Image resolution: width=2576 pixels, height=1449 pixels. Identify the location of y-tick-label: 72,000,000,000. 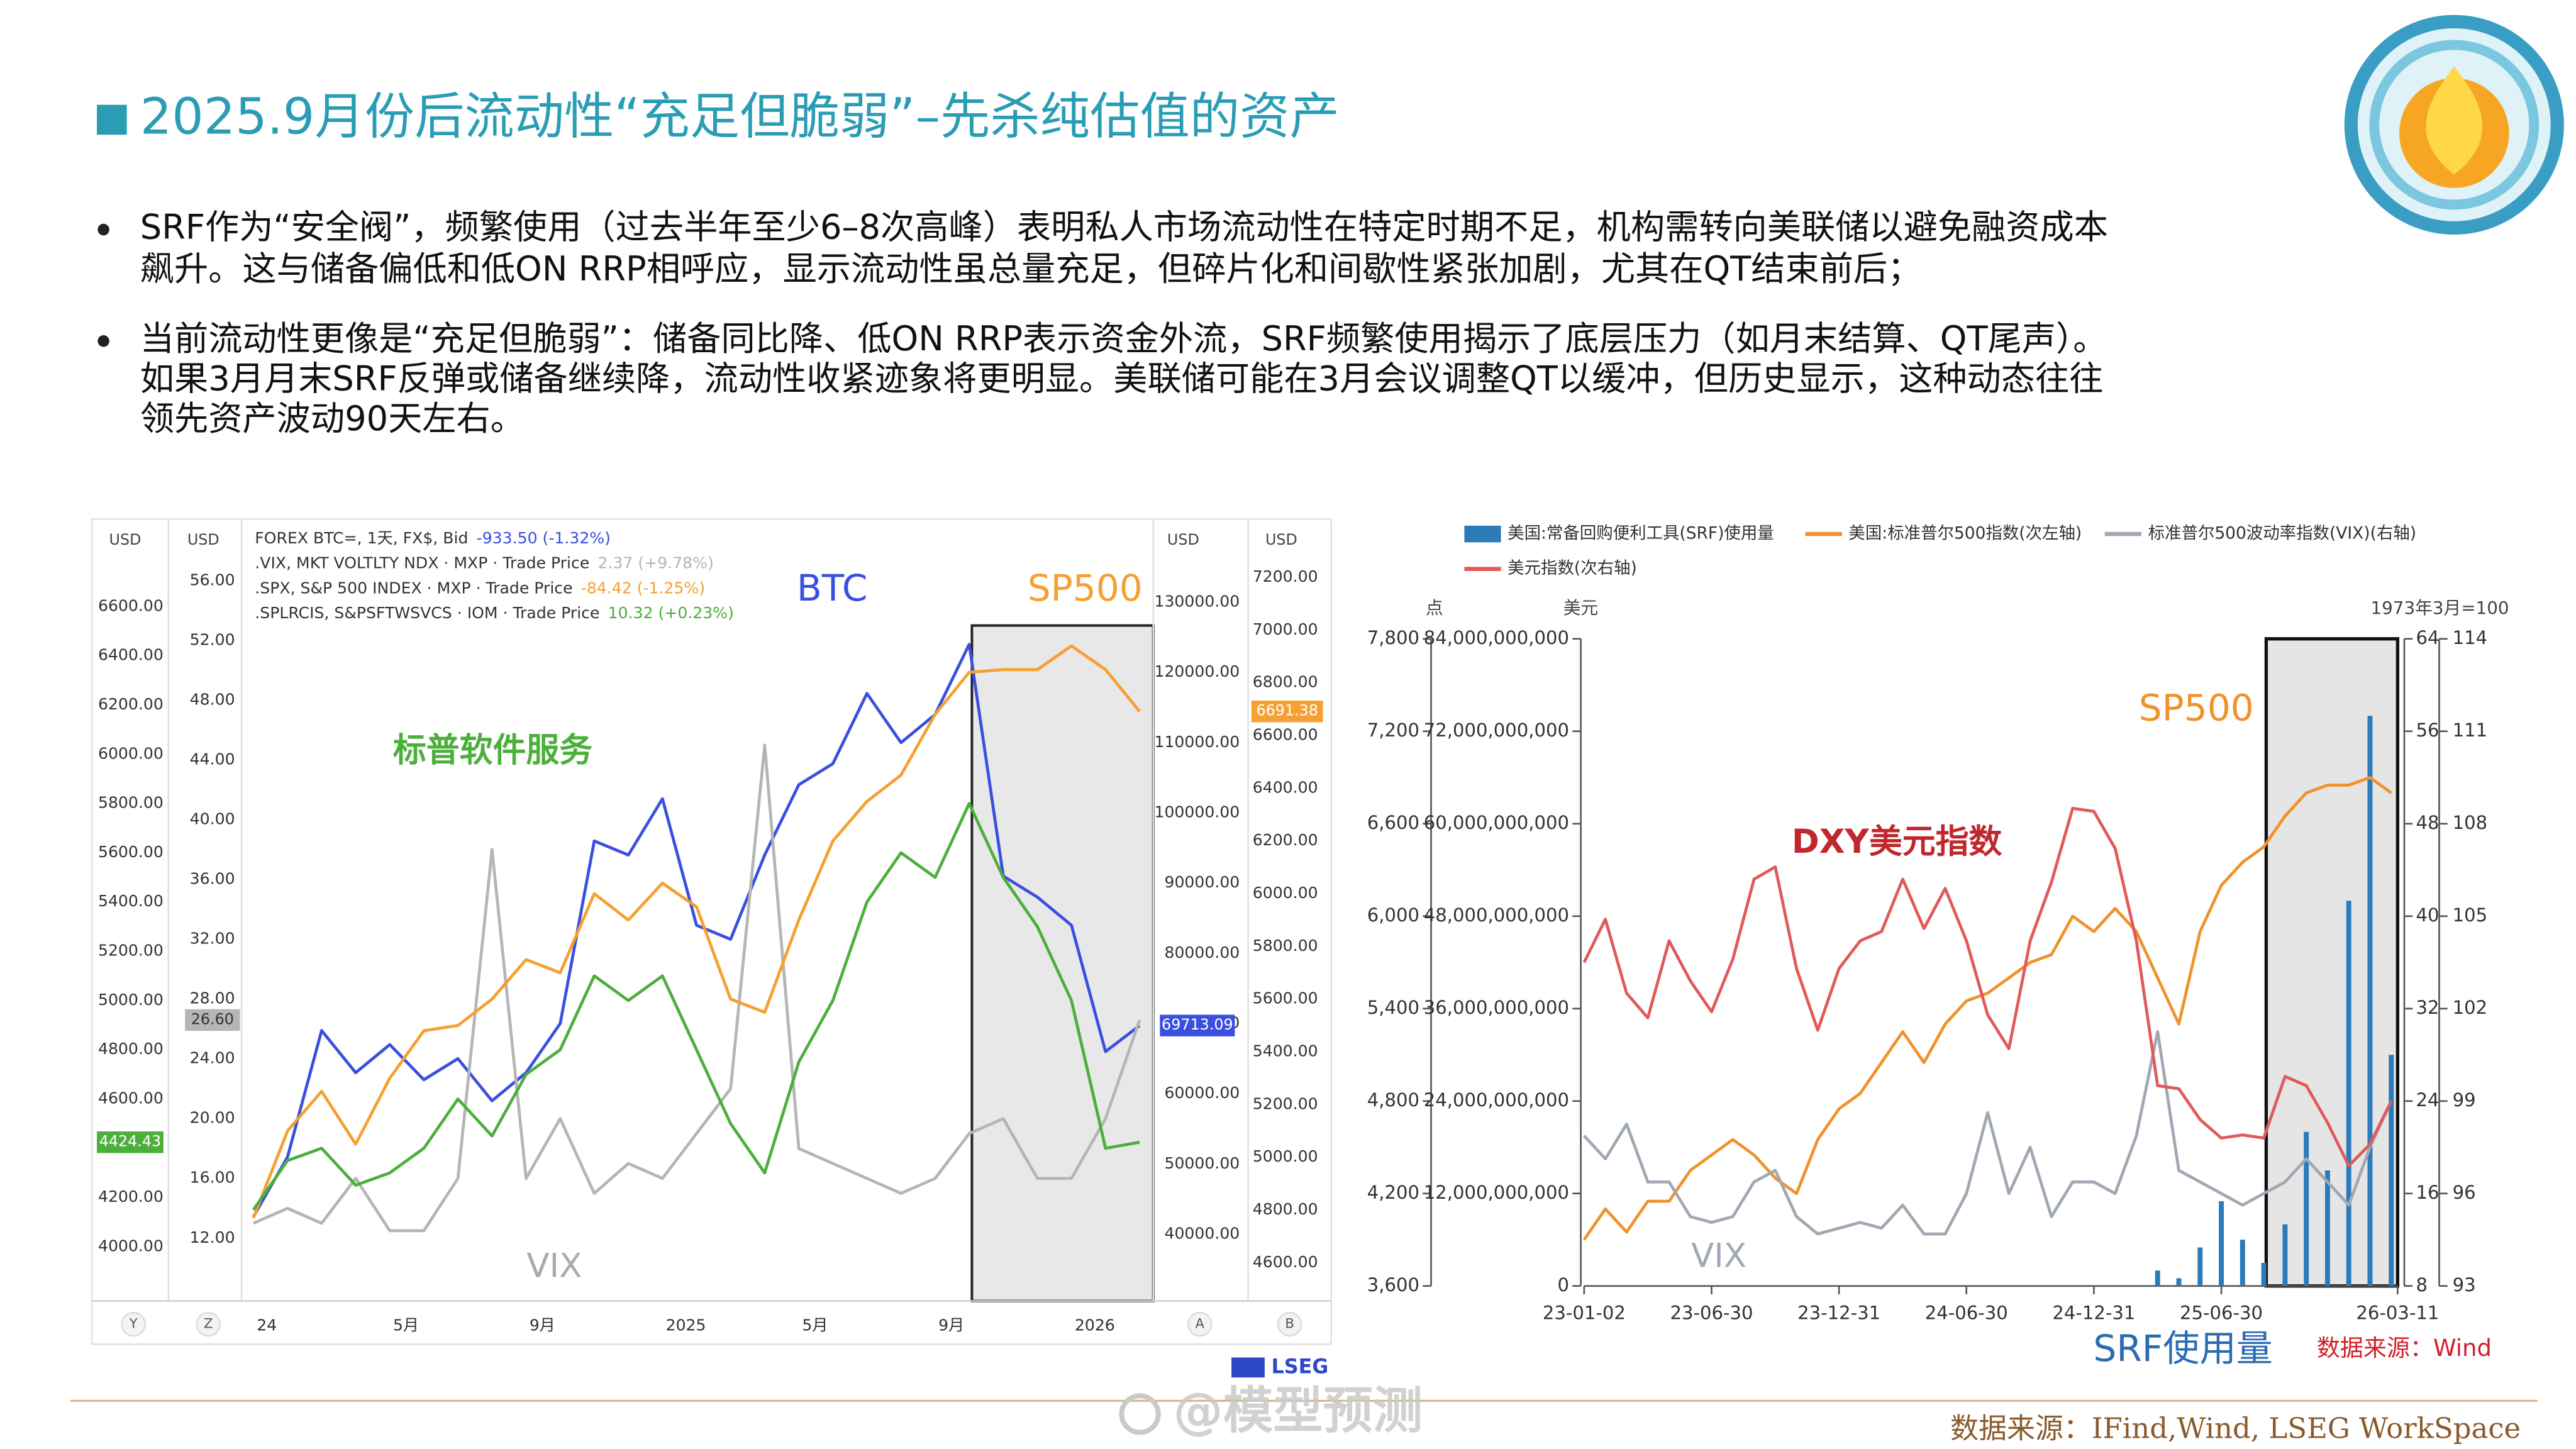
(1496, 730).